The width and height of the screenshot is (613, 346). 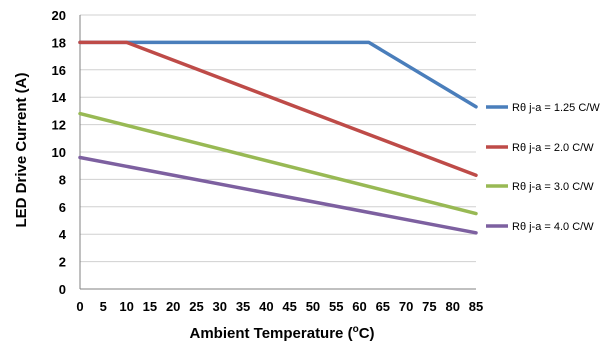 I want to click on legend-label-3: Rθ j-a = 3.0 C/W, so click(x=553, y=187).